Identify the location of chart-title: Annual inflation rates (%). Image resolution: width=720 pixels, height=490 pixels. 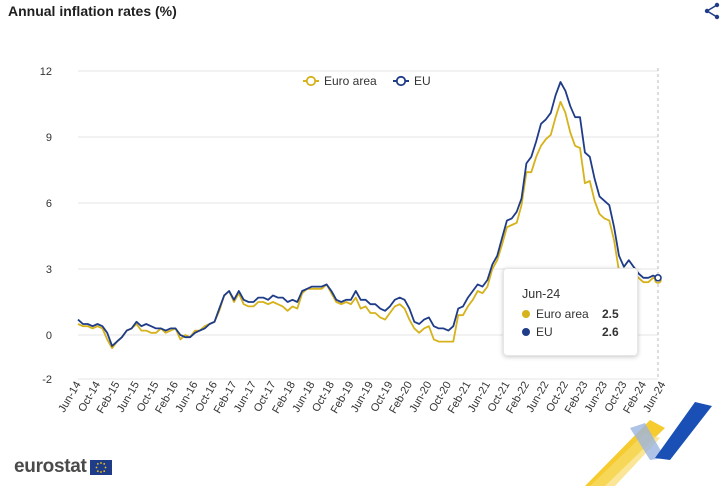
(92, 11).